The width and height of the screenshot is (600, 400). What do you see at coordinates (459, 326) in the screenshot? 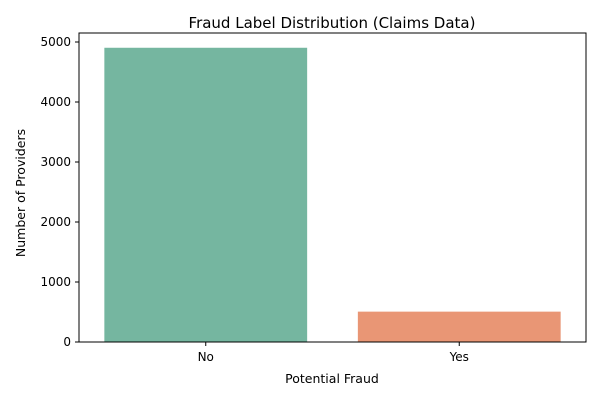
I see `bar-yes` at bounding box center [459, 326].